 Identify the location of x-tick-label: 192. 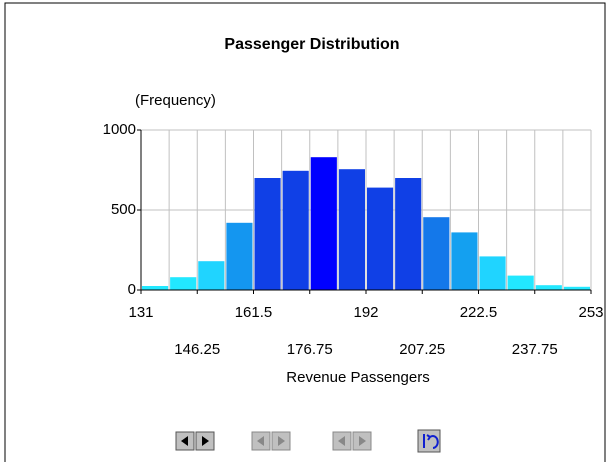
(365, 312).